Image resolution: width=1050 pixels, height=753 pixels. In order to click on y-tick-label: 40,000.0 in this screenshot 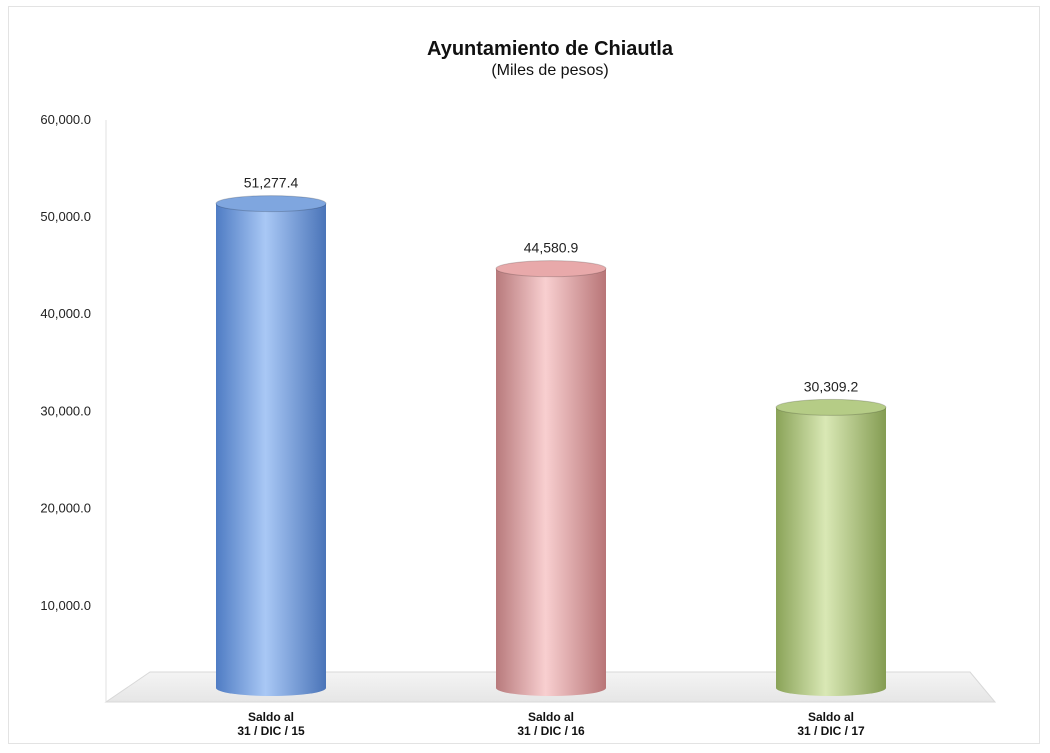, I will do `click(65, 313)`.